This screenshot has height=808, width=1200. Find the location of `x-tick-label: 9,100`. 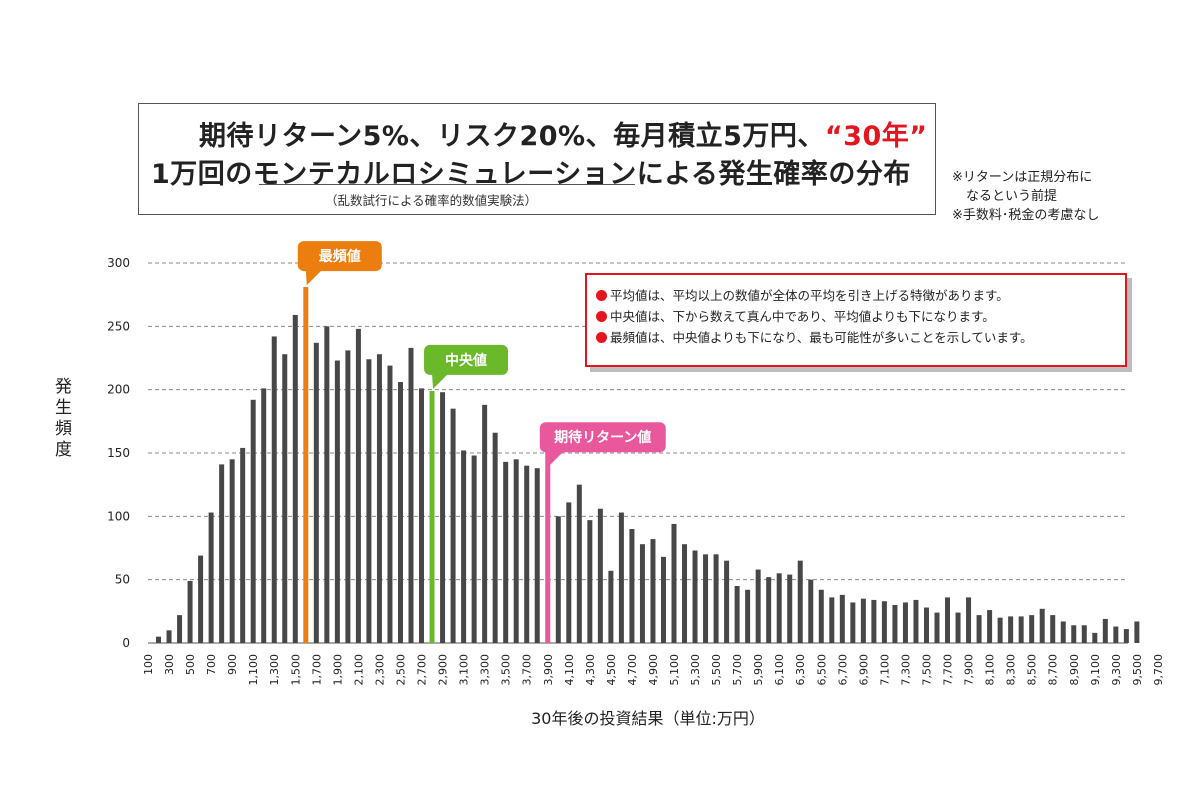

x-tick-label: 9,100 is located at coordinates (1095, 670).